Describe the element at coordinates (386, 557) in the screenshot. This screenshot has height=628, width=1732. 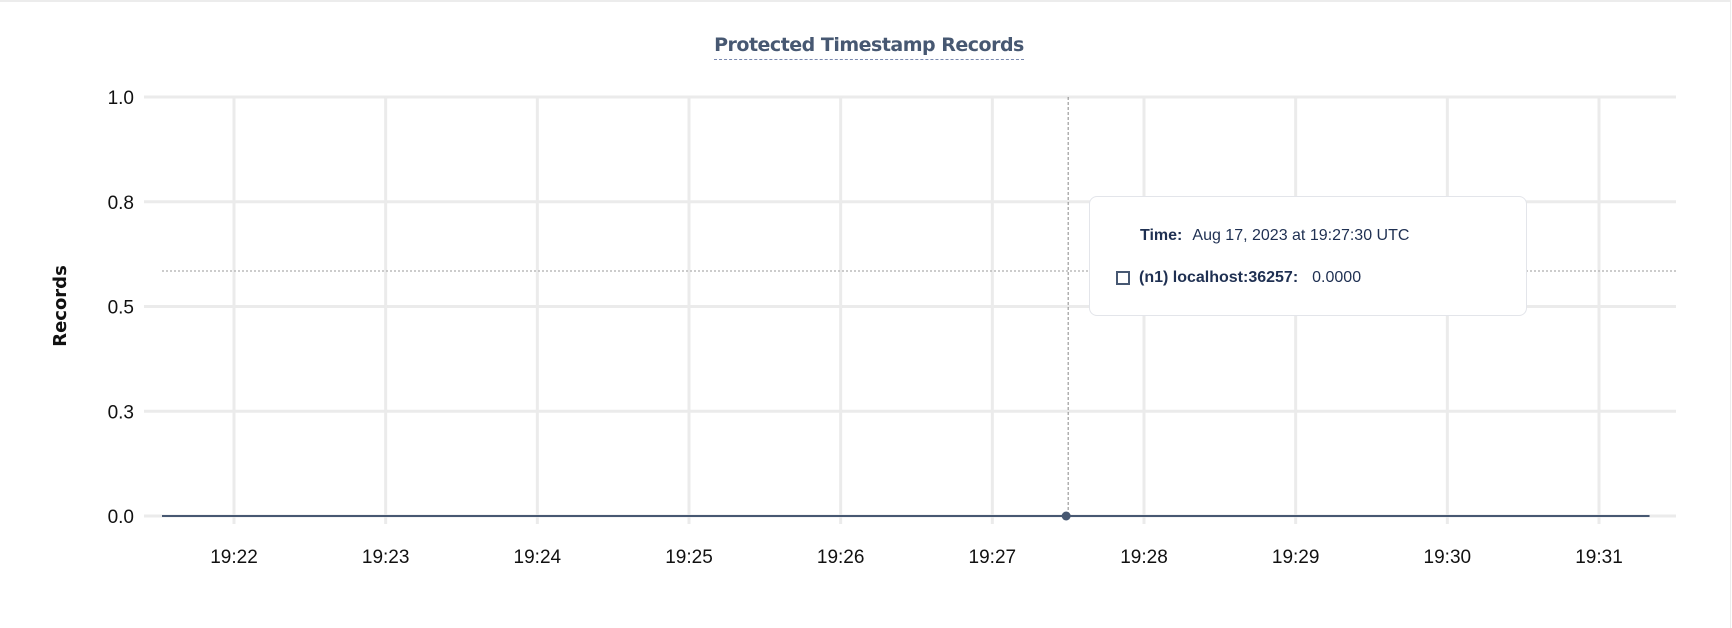
I see `x-tick-label: 19:23` at that location.